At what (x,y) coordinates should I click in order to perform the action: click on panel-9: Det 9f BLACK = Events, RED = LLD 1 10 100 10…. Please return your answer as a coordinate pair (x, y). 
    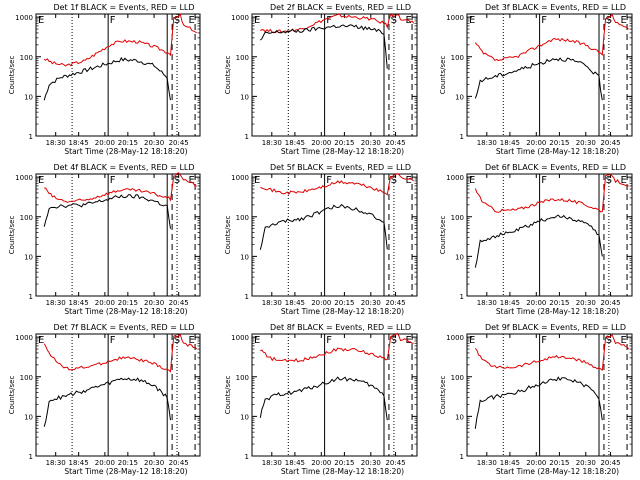
    Looking at the image, I should click on (536, 399).